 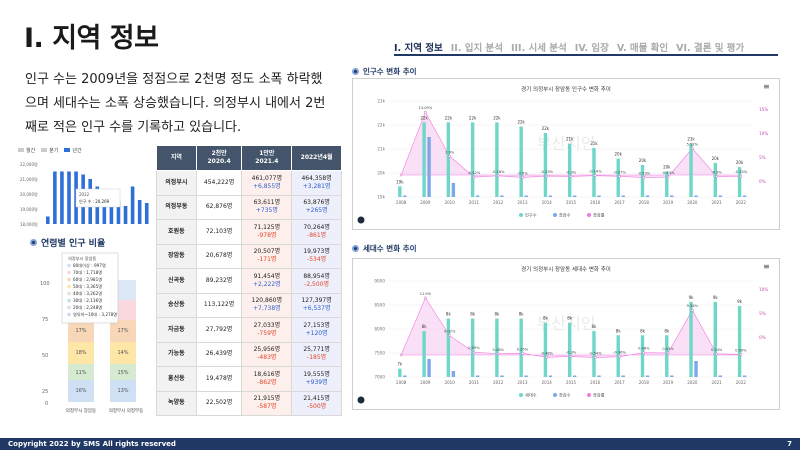 I want to click on nav-item-price-analysis: III. 시세 분석, so click(x=538, y=48).